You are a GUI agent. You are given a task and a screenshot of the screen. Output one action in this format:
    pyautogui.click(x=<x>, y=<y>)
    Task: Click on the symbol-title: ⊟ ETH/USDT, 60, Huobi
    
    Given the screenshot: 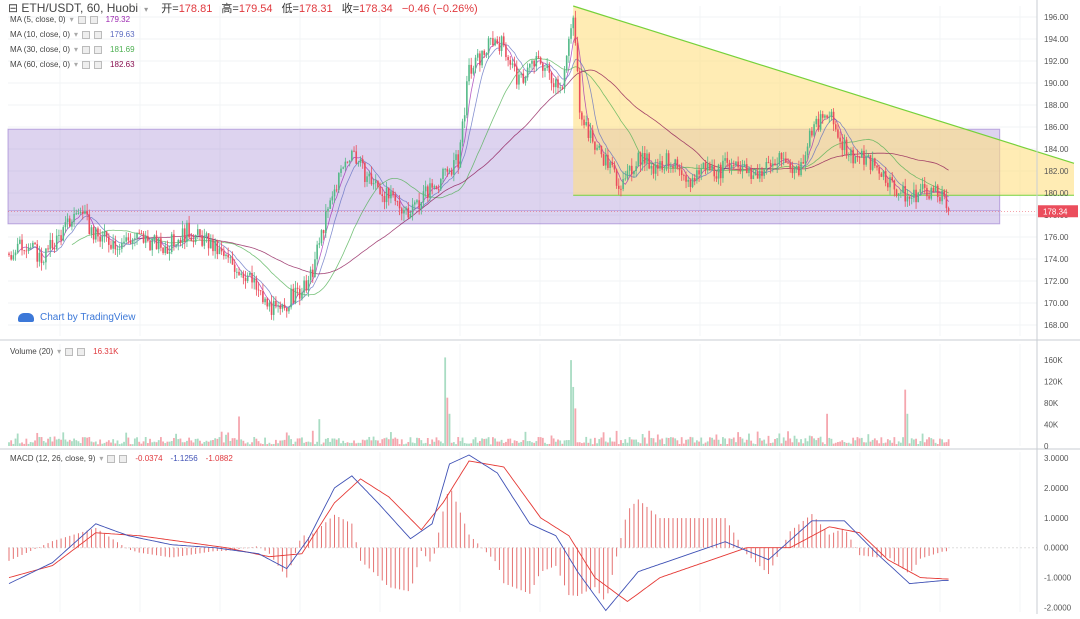 What is the action you would take?
    pyautogui.click(x=73, y=8)
    